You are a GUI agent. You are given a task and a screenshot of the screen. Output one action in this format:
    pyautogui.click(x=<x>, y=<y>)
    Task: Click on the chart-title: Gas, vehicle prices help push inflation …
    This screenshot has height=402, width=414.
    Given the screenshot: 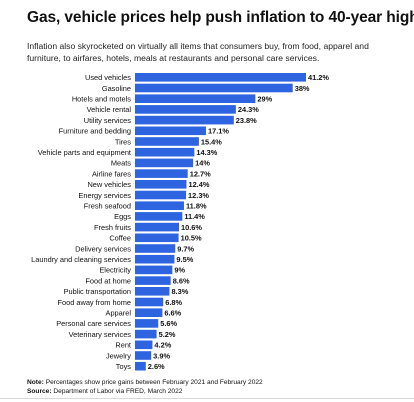 What is the action you would take?
    pyautogui.click(x=220, y=17)
    